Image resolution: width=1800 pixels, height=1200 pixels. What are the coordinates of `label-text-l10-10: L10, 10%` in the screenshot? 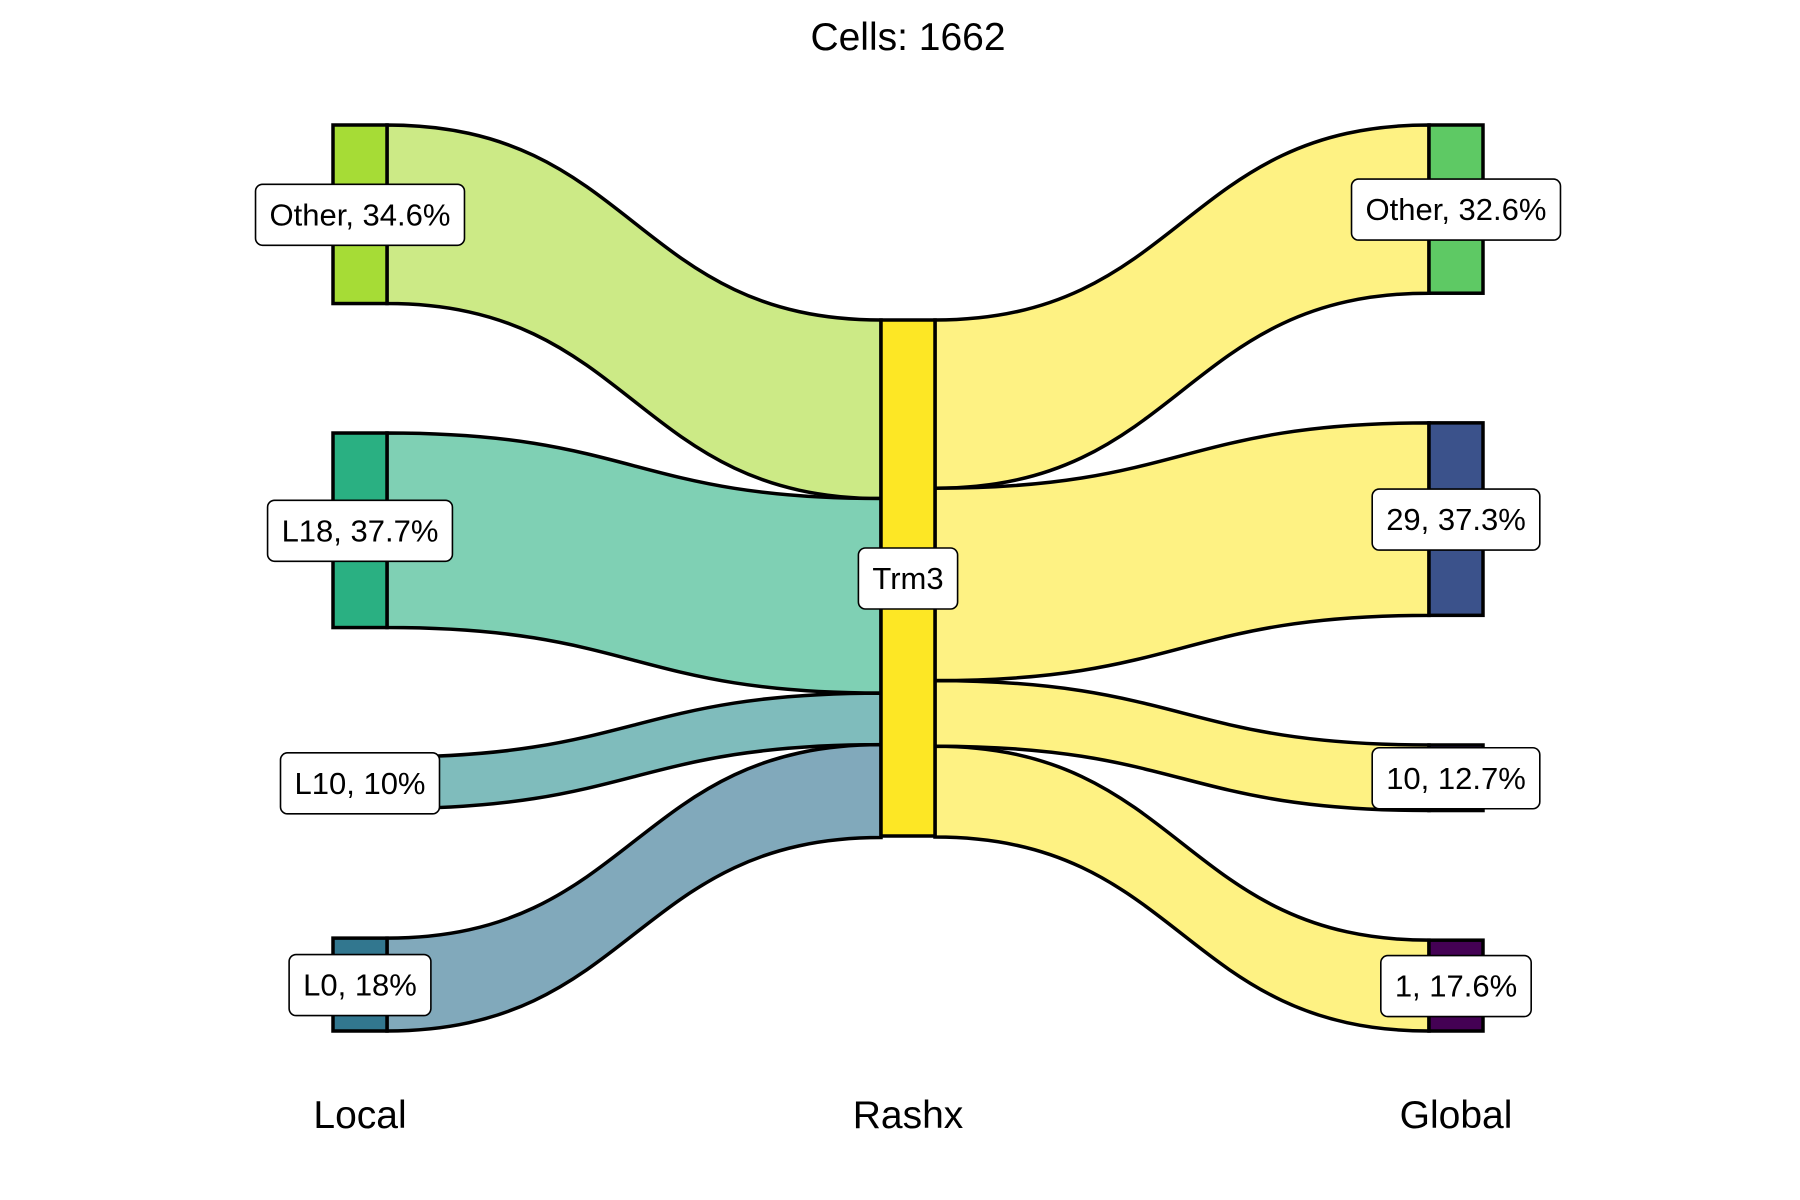 It's located at (360, 783).